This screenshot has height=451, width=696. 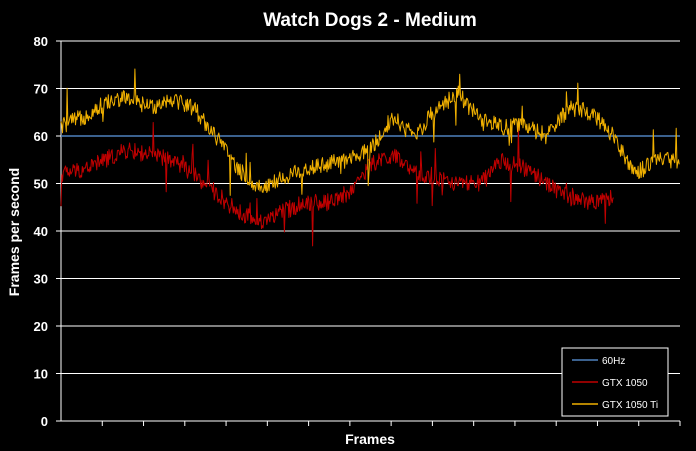 What do you see at coordinates (625, 383) in the screenshot?
I see `legend-label-gtx1050: GTX 1050` at bounding box center [625, 383].